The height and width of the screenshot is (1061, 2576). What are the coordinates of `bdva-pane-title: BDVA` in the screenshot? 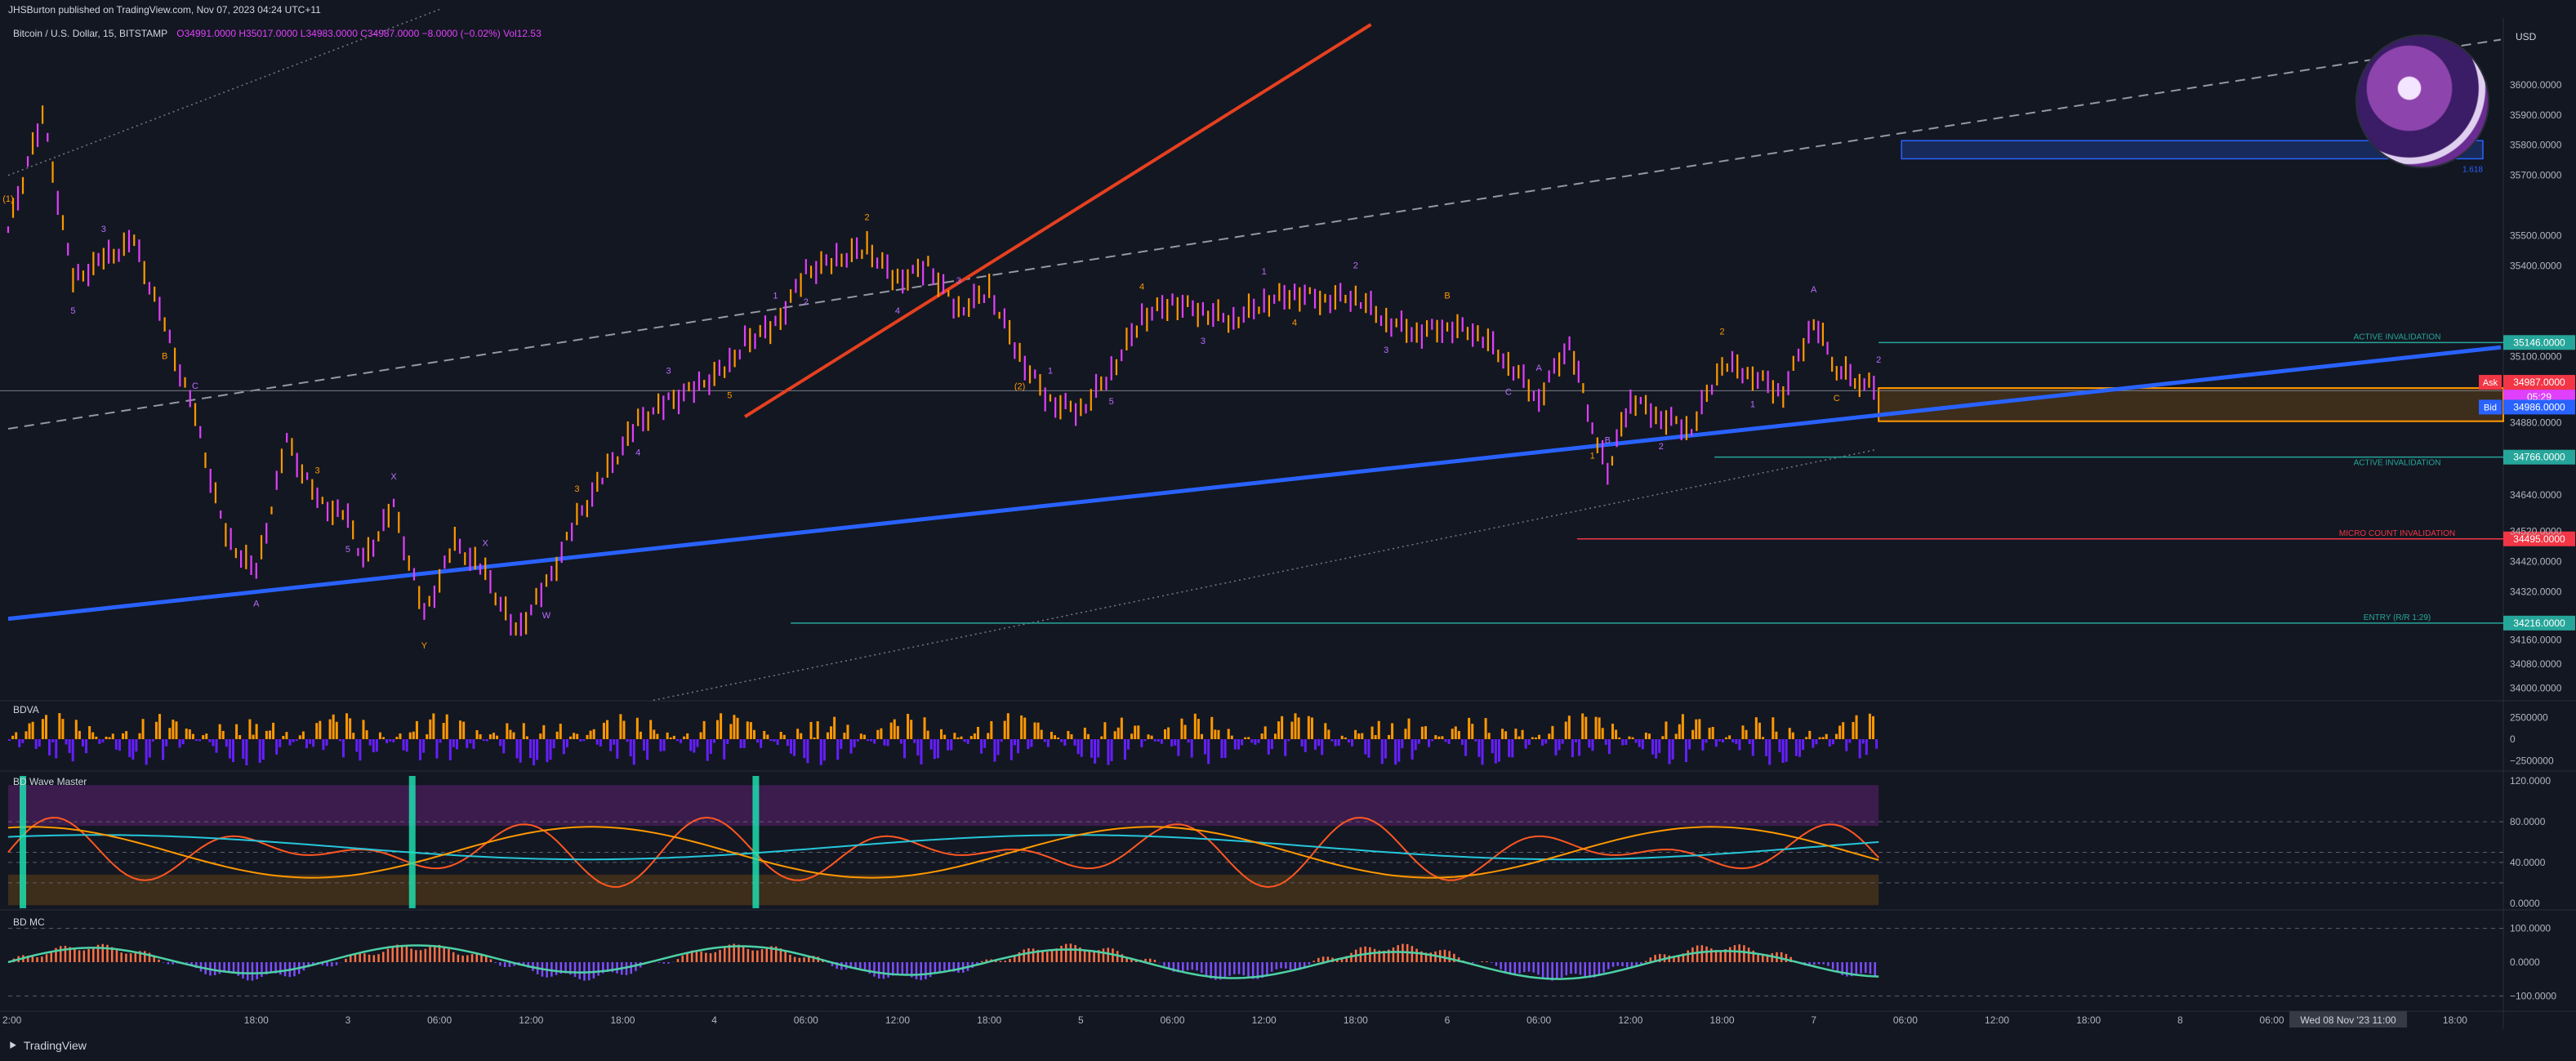 It's located at (26, 710).